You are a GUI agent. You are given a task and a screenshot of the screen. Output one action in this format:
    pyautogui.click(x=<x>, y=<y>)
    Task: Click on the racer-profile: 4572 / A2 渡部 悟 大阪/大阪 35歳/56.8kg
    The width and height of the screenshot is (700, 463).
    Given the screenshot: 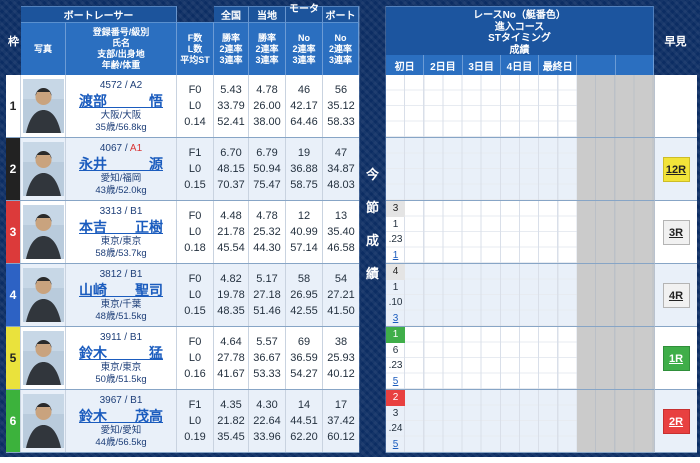 What is the action you would take?
    pyautogui.click(x=121, y=106)
    